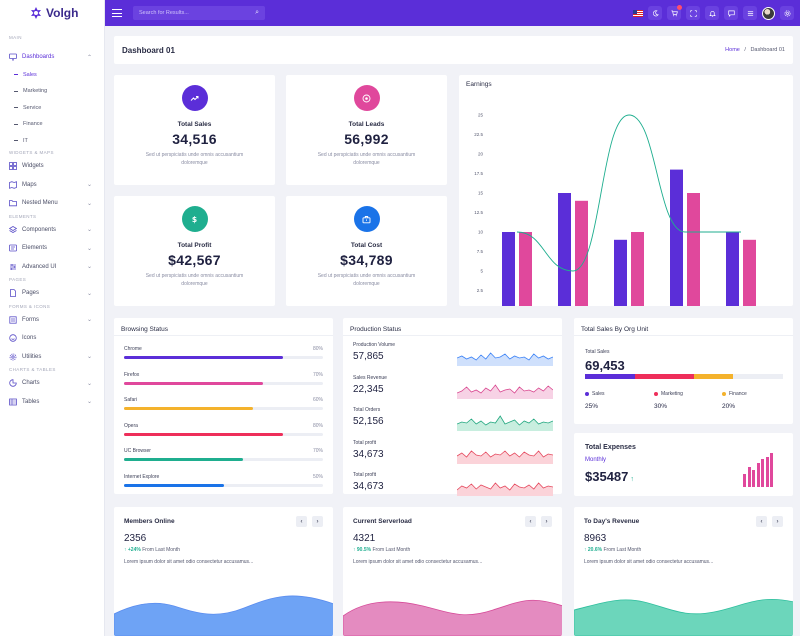 The height and width of the screenshot is (636, 800). What do you see at coordinates (31, 152) in the screenshot?
I see `sidebar-section-widgets: WIDGETS & MAPS` at bounding box center [31, 152].